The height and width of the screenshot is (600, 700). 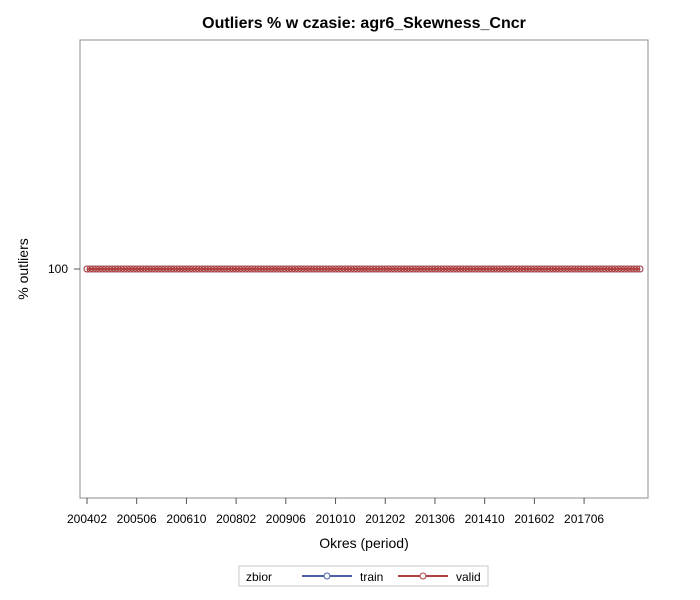 I want to click on x-tick-label: 200802, so click(x=236, y=519).